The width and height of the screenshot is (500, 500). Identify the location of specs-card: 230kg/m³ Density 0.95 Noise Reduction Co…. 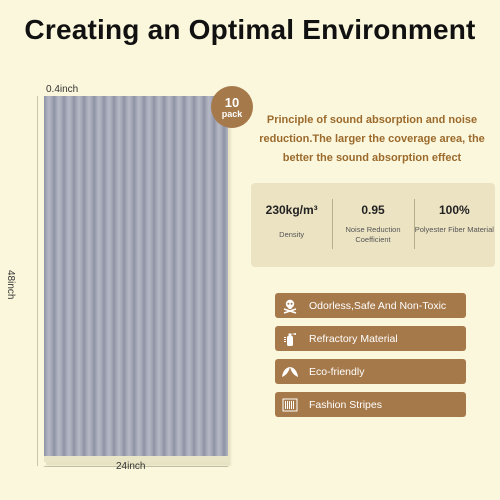
(373, 225).